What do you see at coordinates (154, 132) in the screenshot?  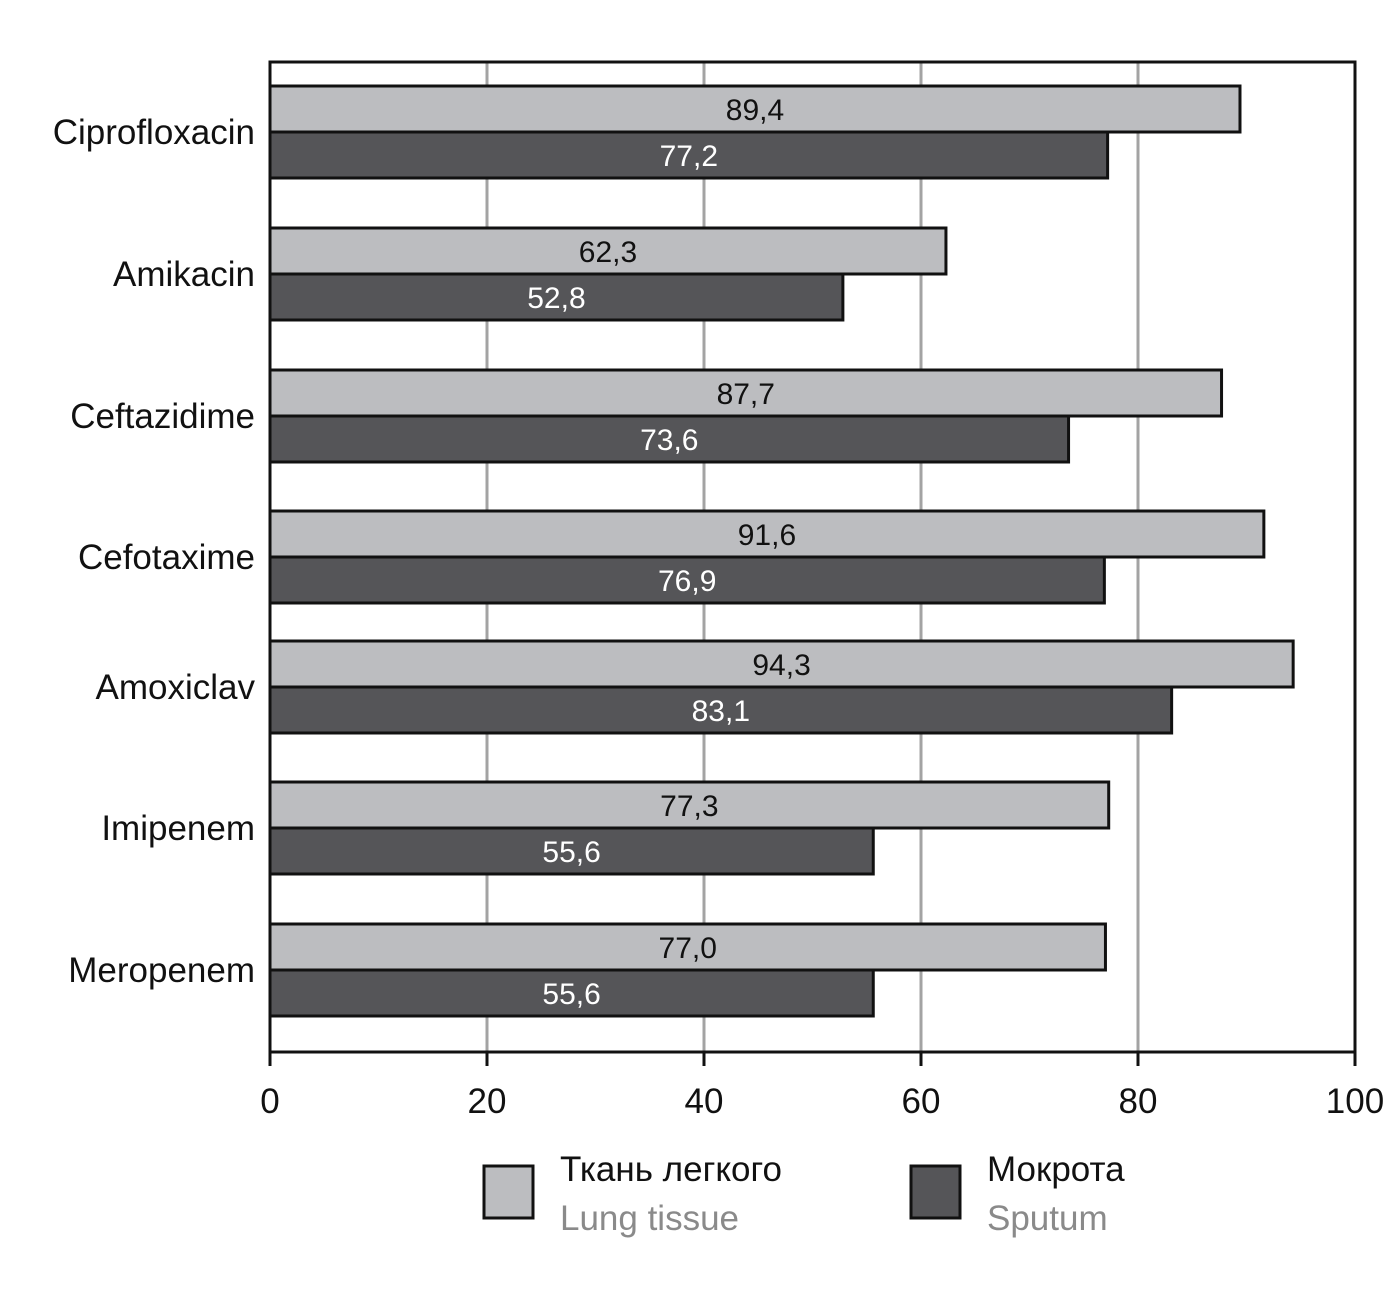 I see `category-label: Ciprofloxacin` at bounding box center [154, 132].